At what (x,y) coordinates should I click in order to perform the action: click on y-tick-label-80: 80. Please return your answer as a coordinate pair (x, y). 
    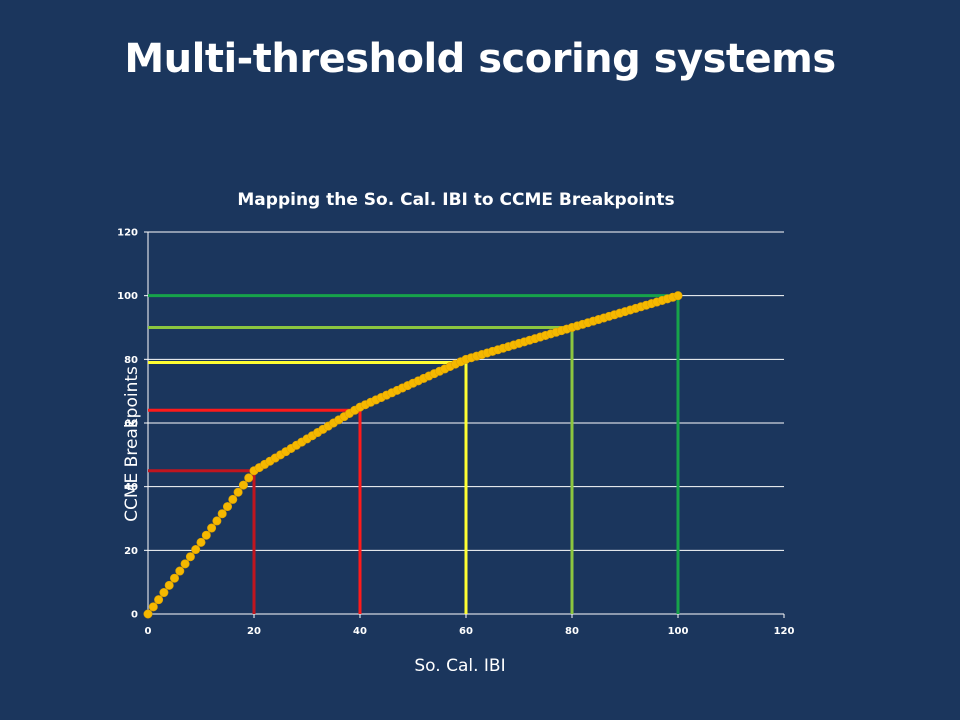
    Looking at the image, I should click on (131, 360).